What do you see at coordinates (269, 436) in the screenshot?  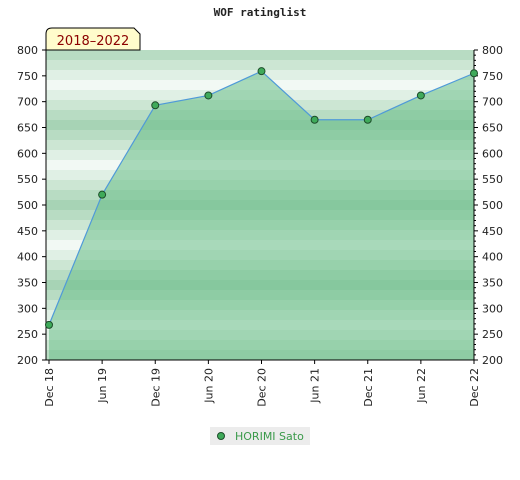 I see `legend-label: HORIMI Sato` at bounding box center [269, 436].